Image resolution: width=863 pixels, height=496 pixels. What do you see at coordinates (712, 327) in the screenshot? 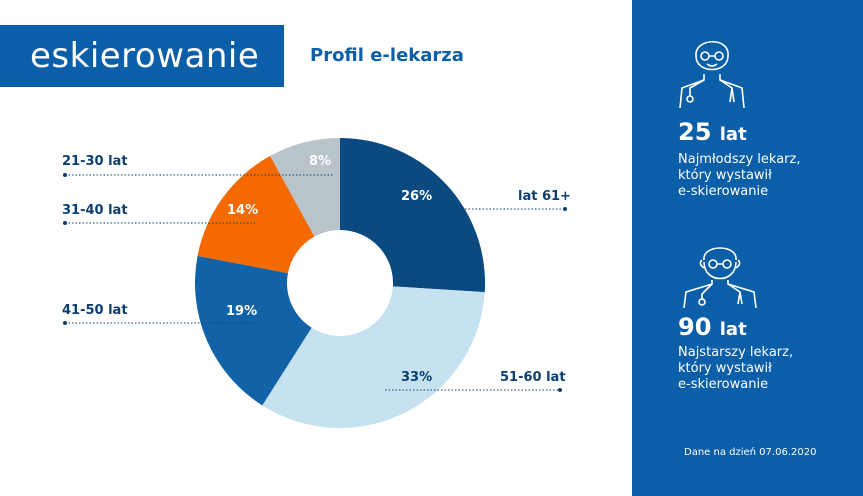
I see `oldest-age: 90 lat` at bounding box center [712, 327].